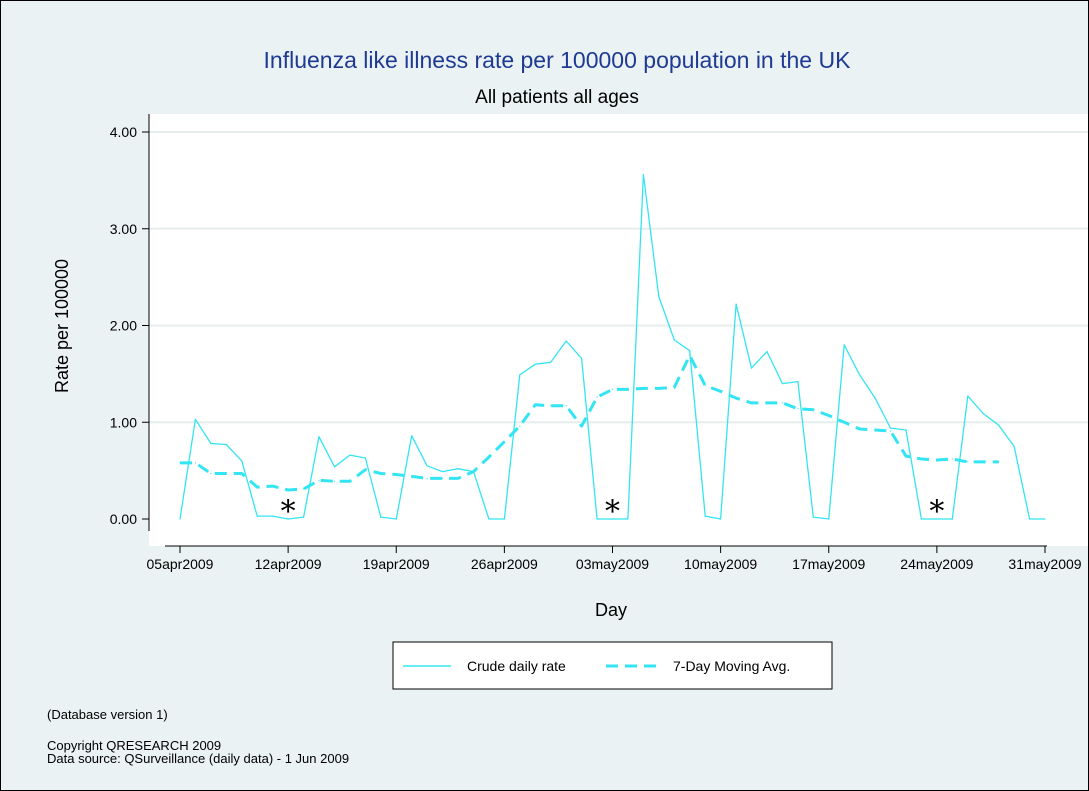 Image resolution: width=1089 pixels, height=791 pixels. I want to click on x-tick-label: 12apr2009, so click(288, 564).